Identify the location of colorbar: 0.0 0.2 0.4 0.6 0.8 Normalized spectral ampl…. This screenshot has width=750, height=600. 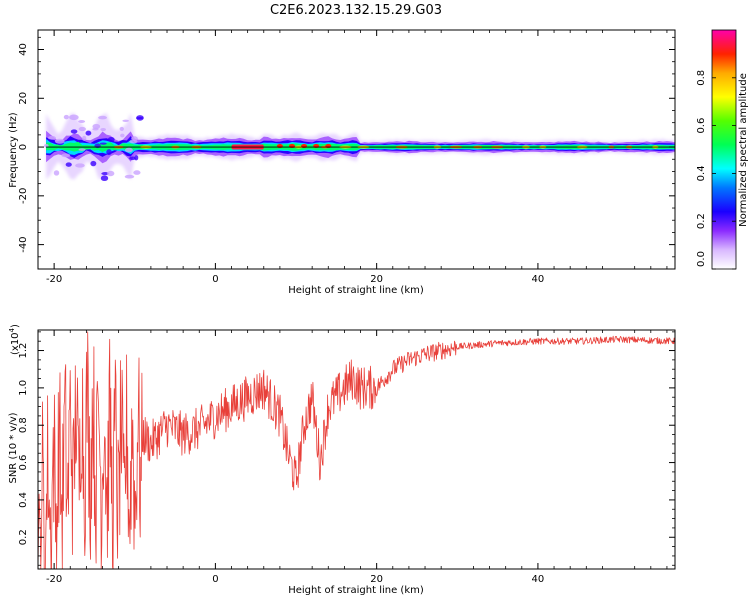
(722, 149).